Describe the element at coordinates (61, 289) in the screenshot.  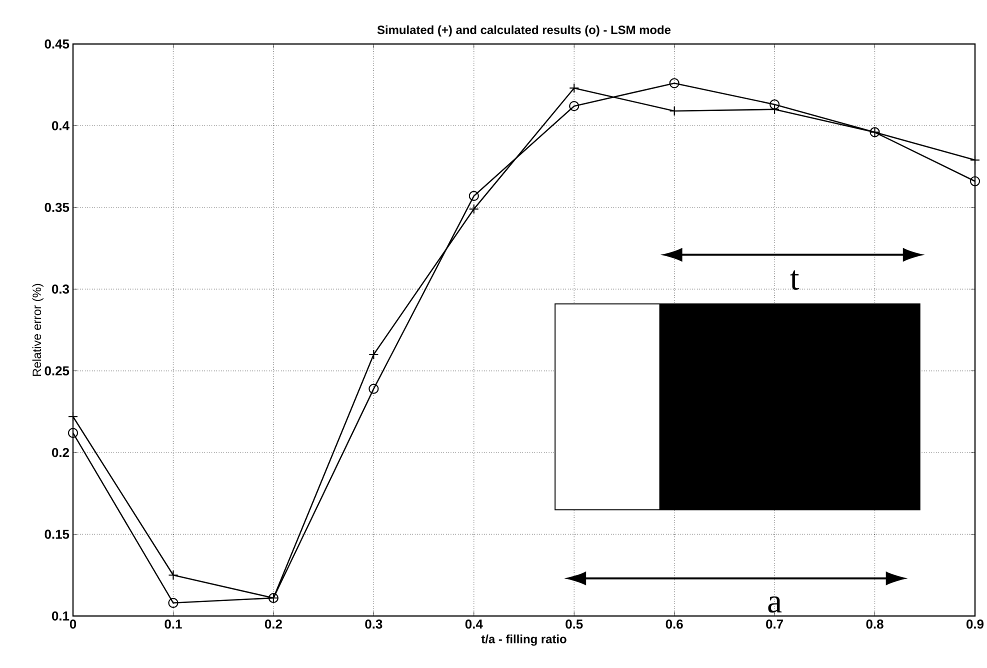
I see `y-tick-label: 0.3` at that location.